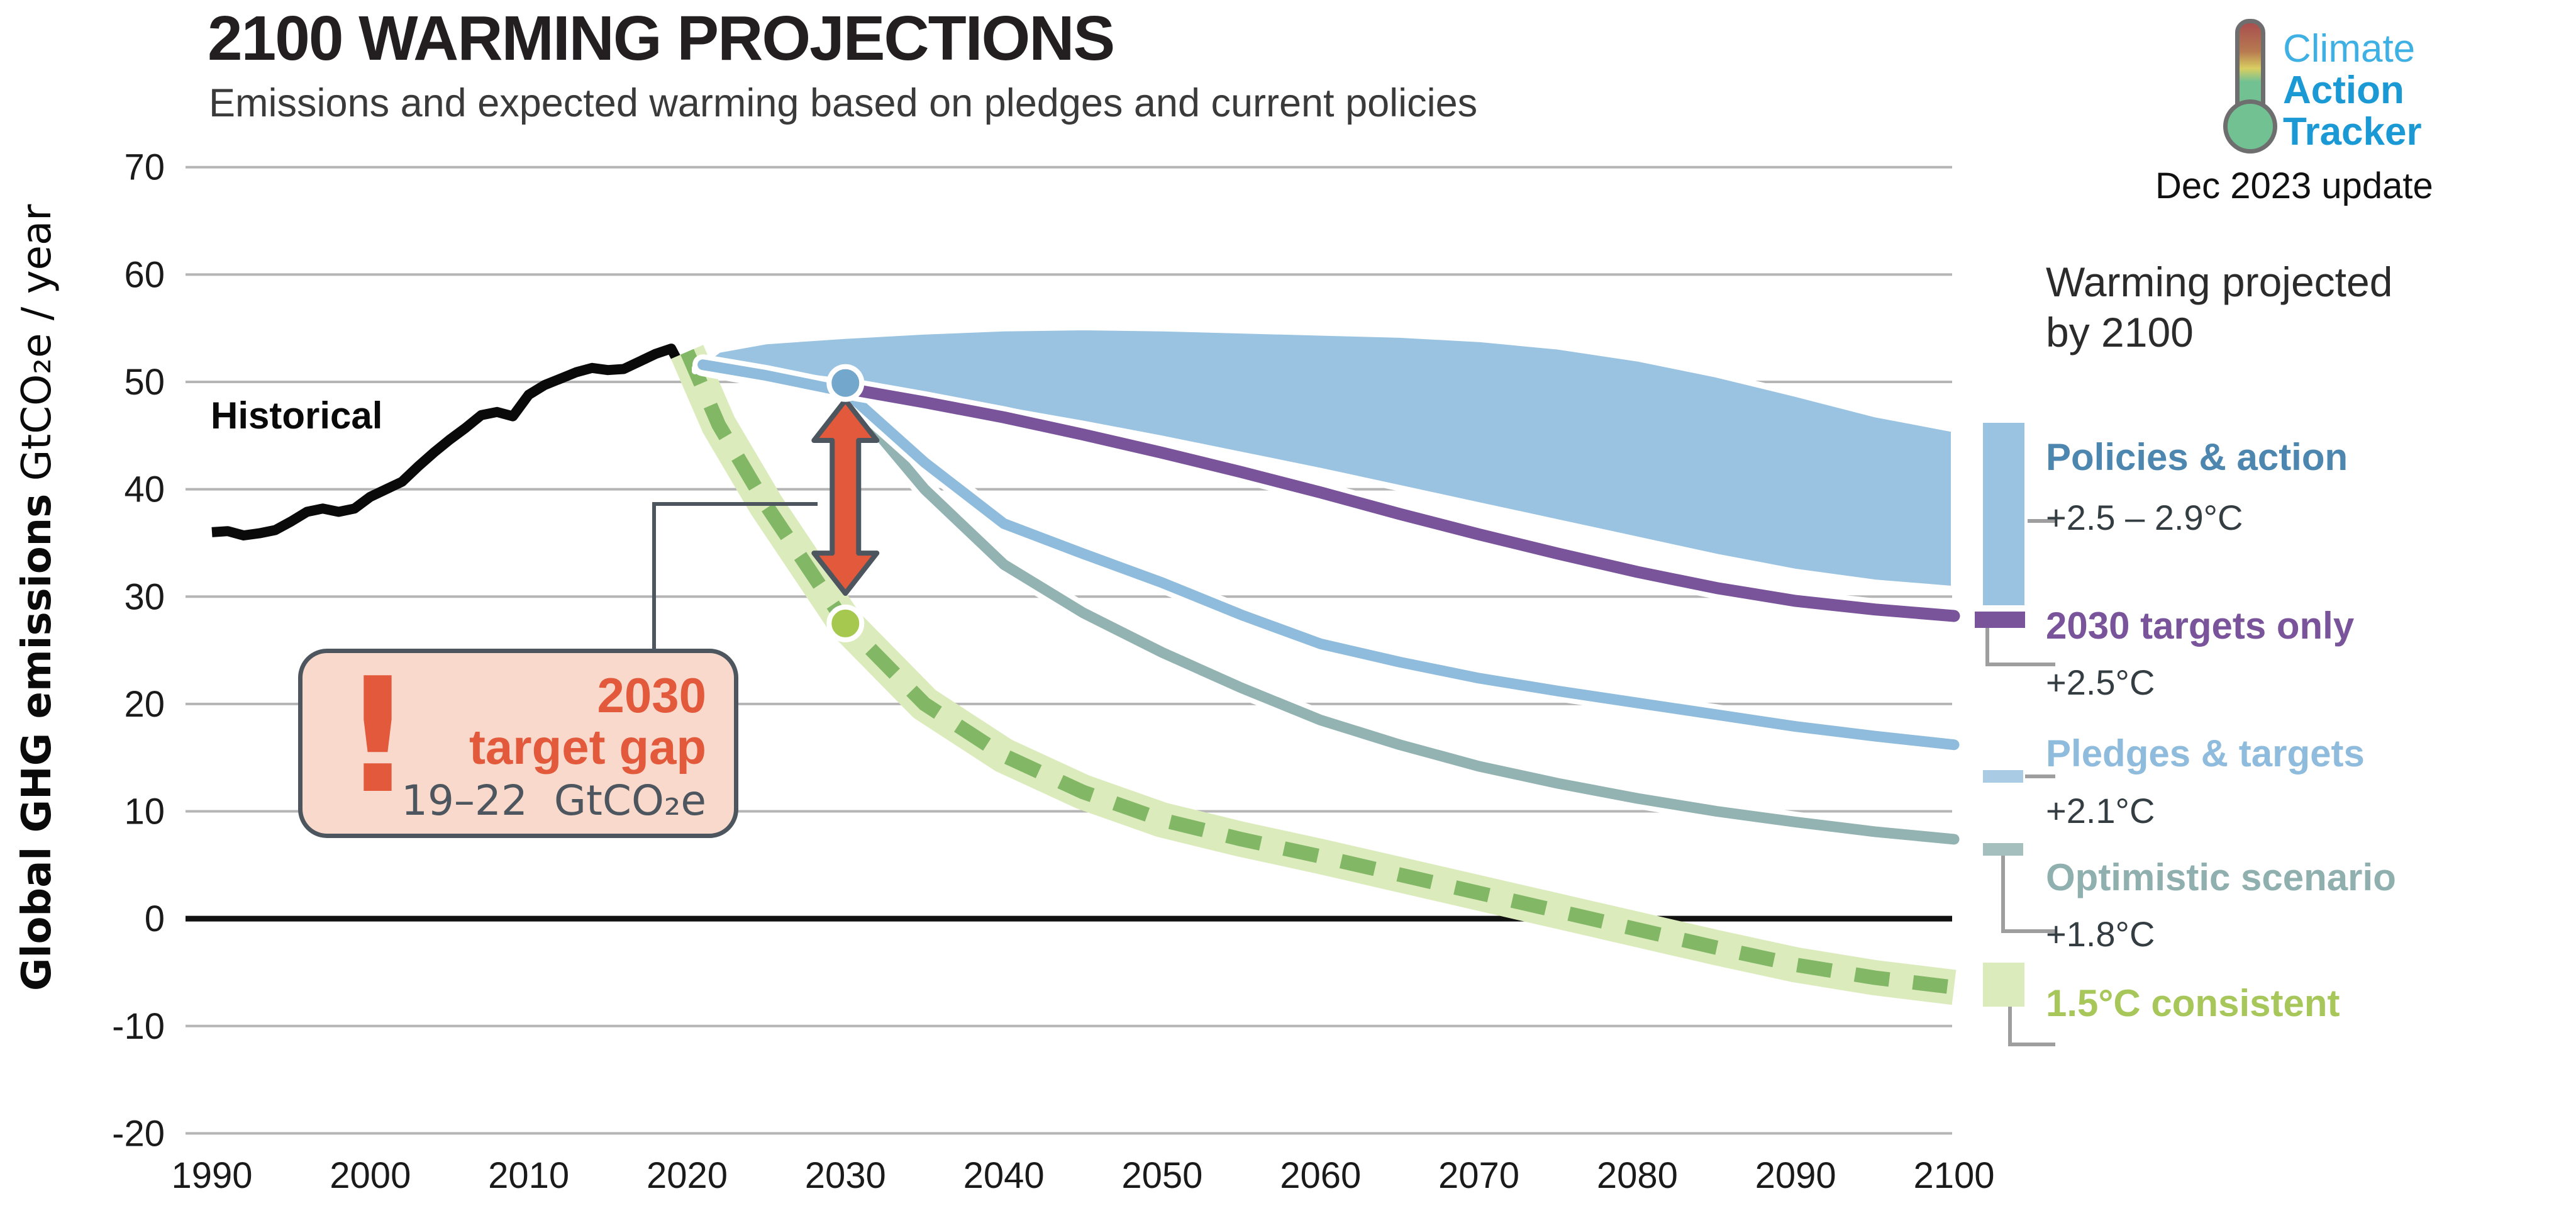  Describe the element at coordinates (144, 704) in the screenshot. I see `y-tick-label: 20` at that location.